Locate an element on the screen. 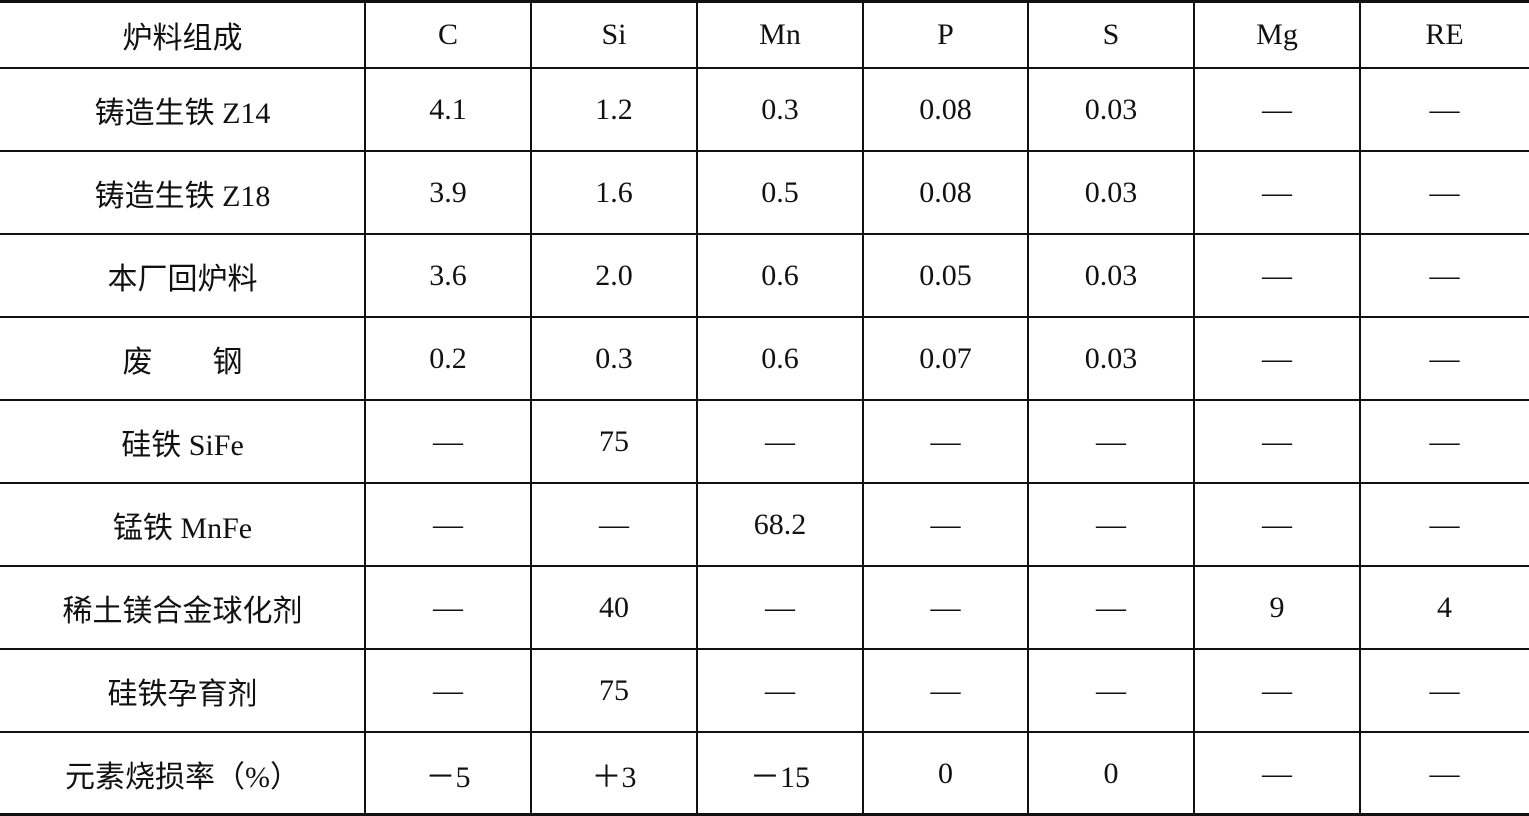 The image size is (1529, 816). table-cell: 4 is located at coordinates (1444, 607).